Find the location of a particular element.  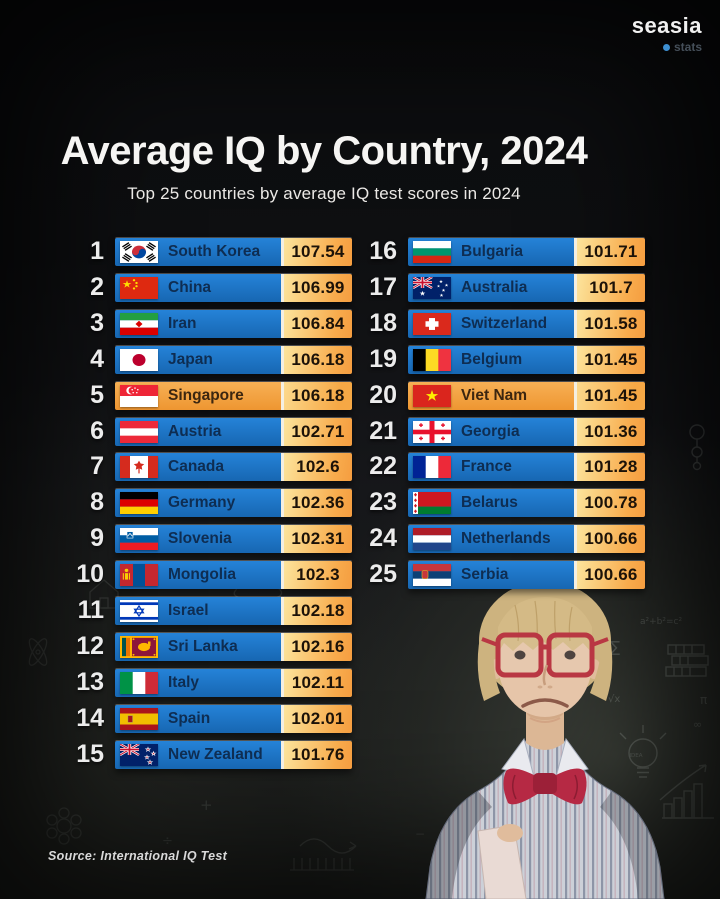

rank-number: 1 is located at coordinates (97, 251).